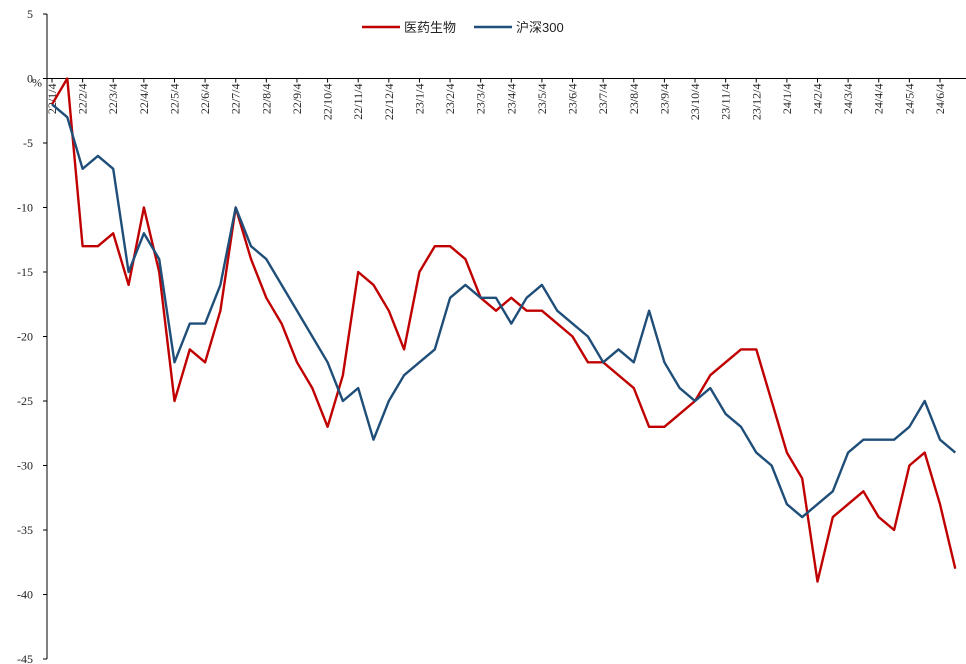  What do you see at coordinates (358, 102) in the screenshot?
I see `x-tick-label: 22/11/4` at bounding box center [358, 102].